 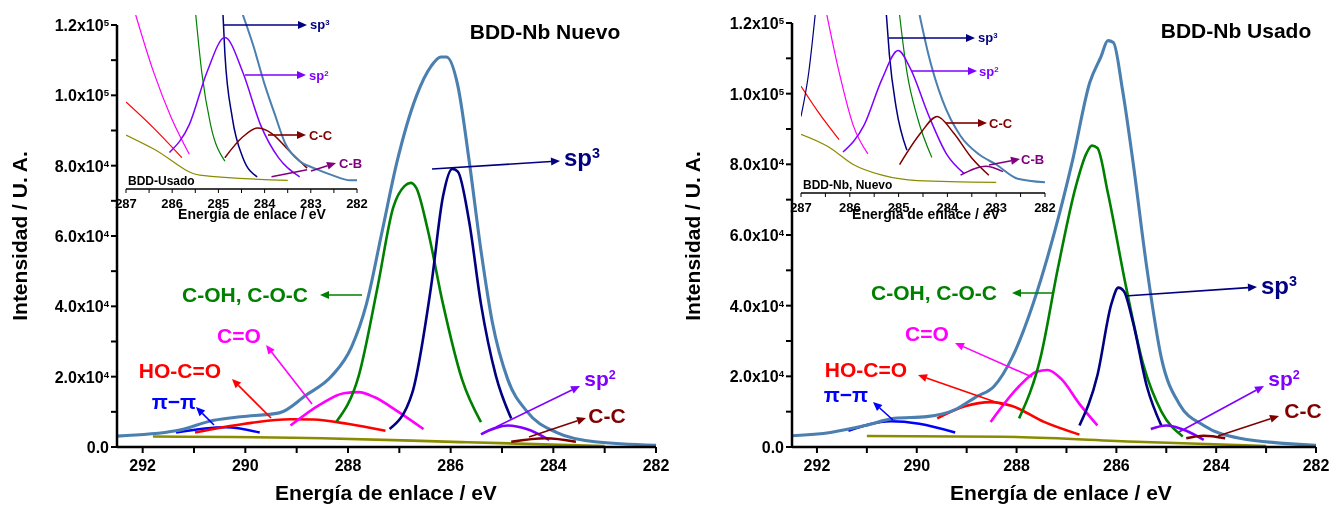 I want to click on annotation: BDD-Usado, so click(x=161, y=181).